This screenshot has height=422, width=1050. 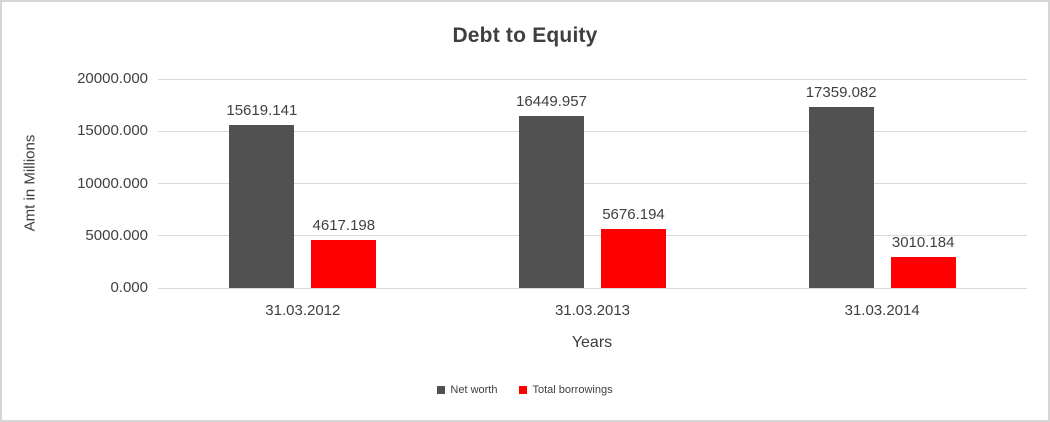 What do you see at coordinates (633, 214) in the screenshot?
I see `bar-value-label: 5676.194` at bounding box center [633, 214].